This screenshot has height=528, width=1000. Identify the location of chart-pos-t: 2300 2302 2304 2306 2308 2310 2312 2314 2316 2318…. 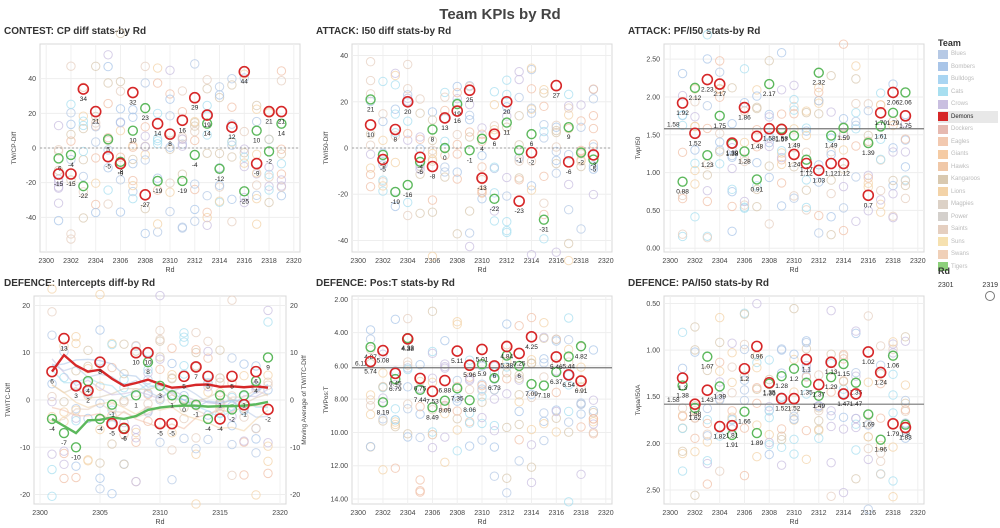
(469, 402).